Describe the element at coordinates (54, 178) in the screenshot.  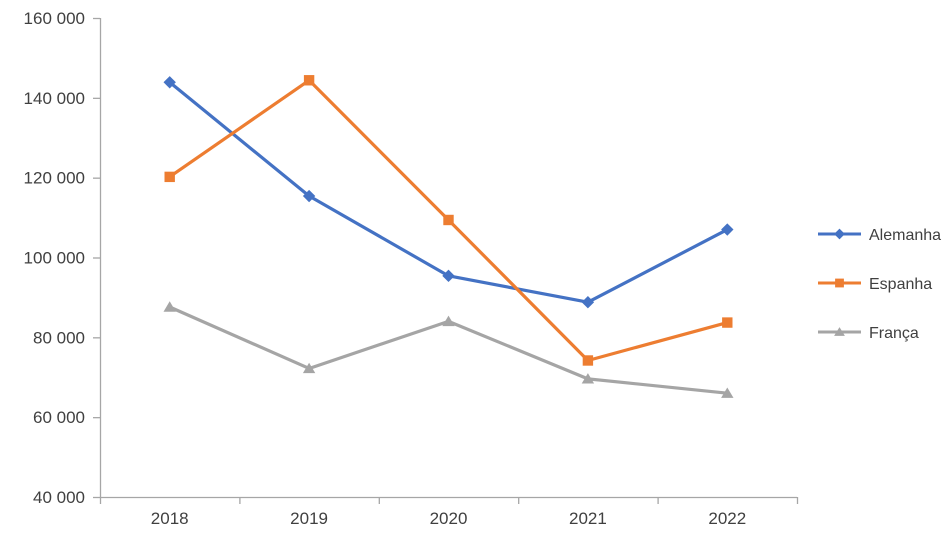
I see `y-axis-tick-label: 120 000` at that location.